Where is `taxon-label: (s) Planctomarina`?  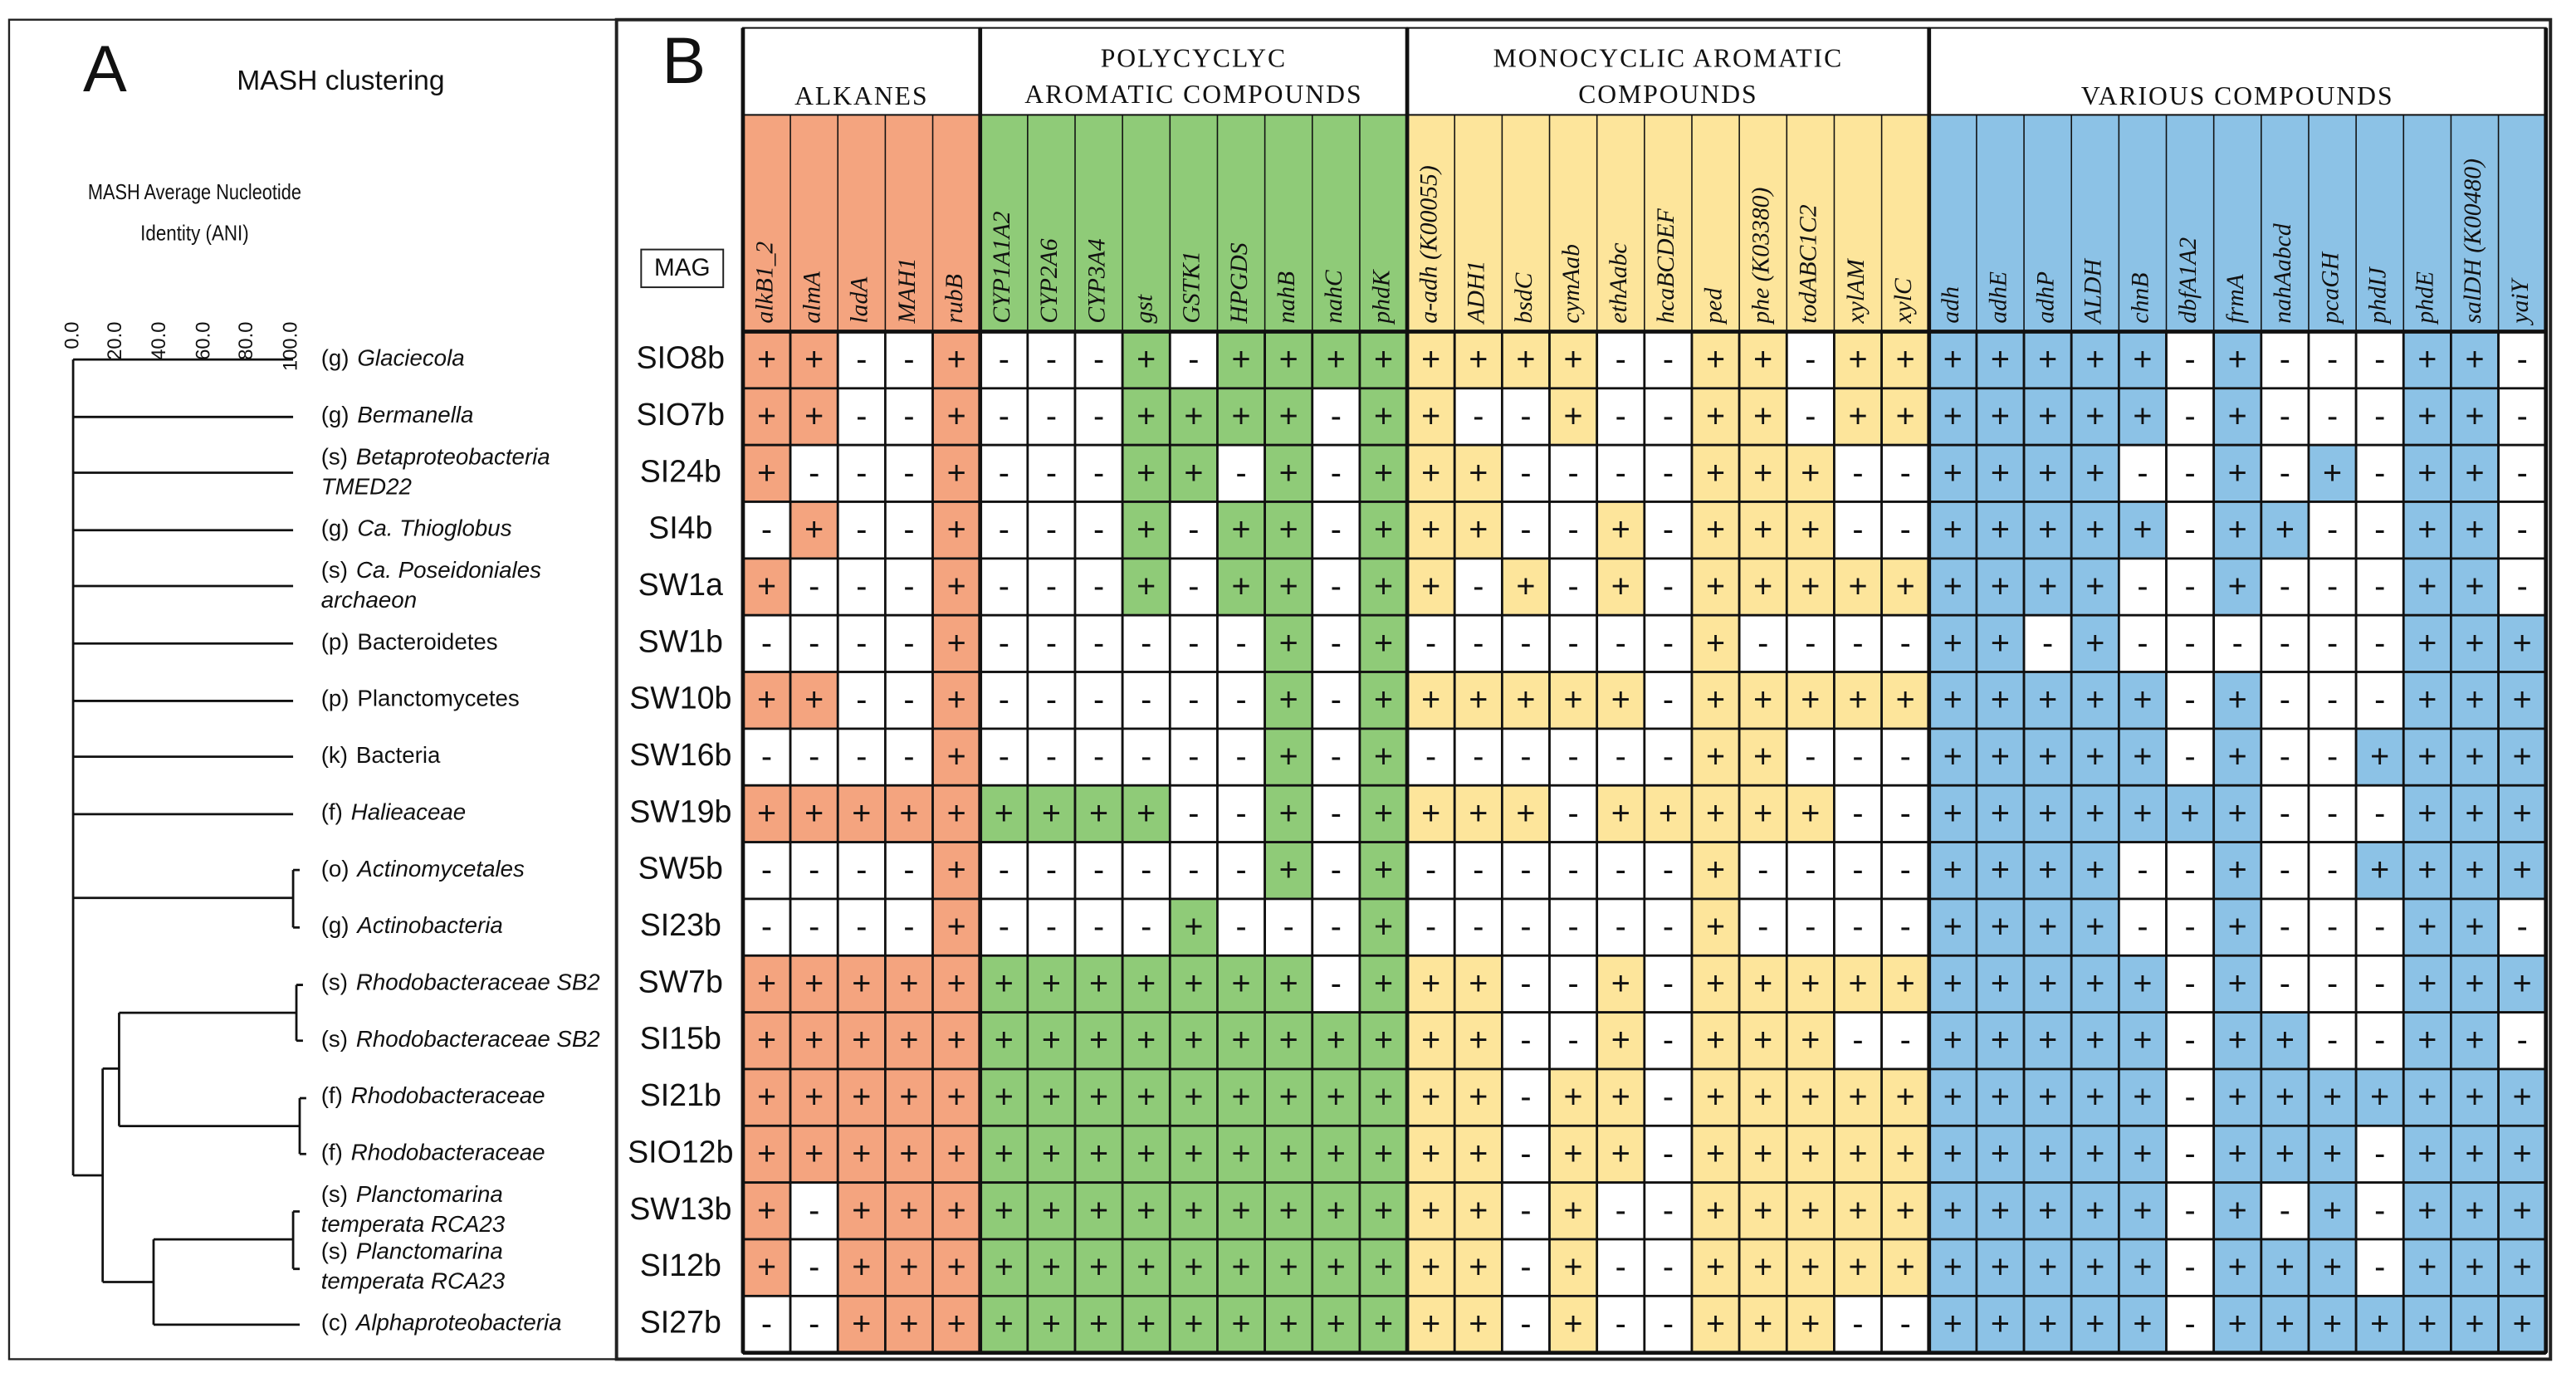 taxon-label: (s) Planctomarina is located at coordinates (412, 1194).